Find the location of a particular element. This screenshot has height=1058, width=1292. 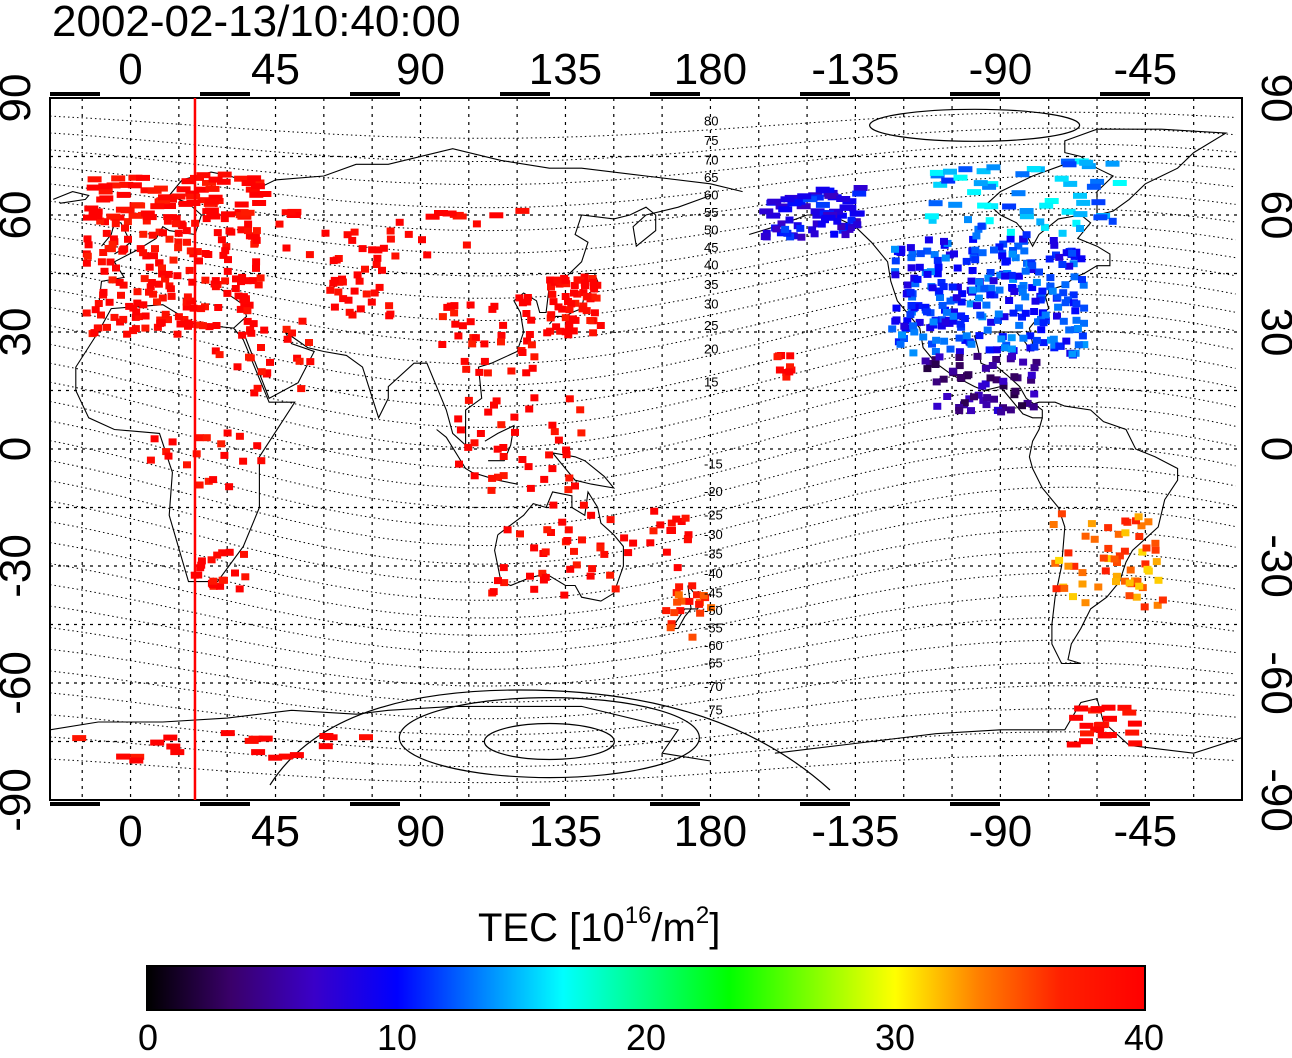

top-longitude-tick-label: 135 is located at coordinates (565, 69).